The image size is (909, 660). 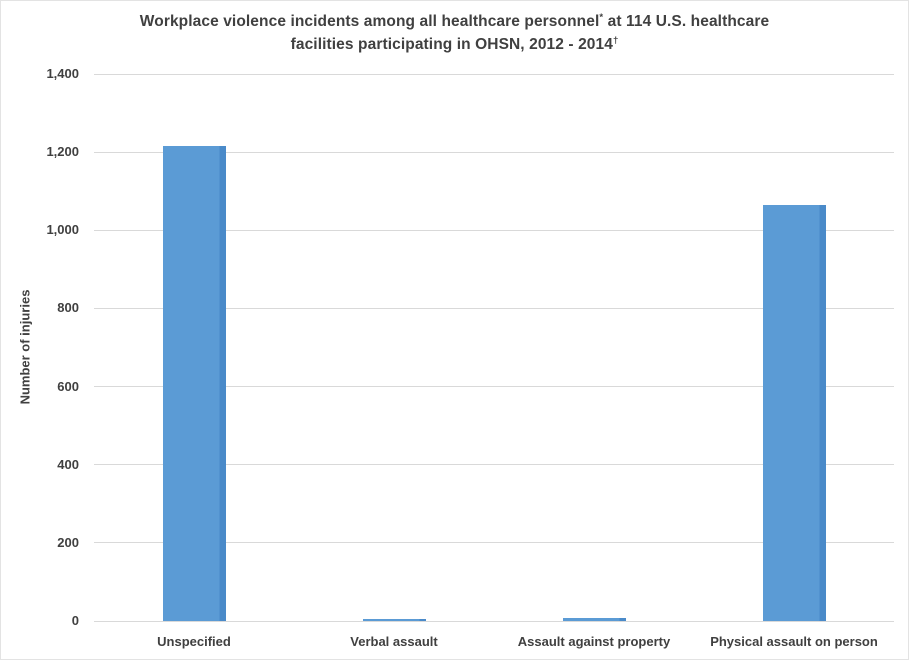 What do you see at coordinates (601, 17) in the screenshot?
I see `footnote-asterisk: *` at bounding box center [601, 17].